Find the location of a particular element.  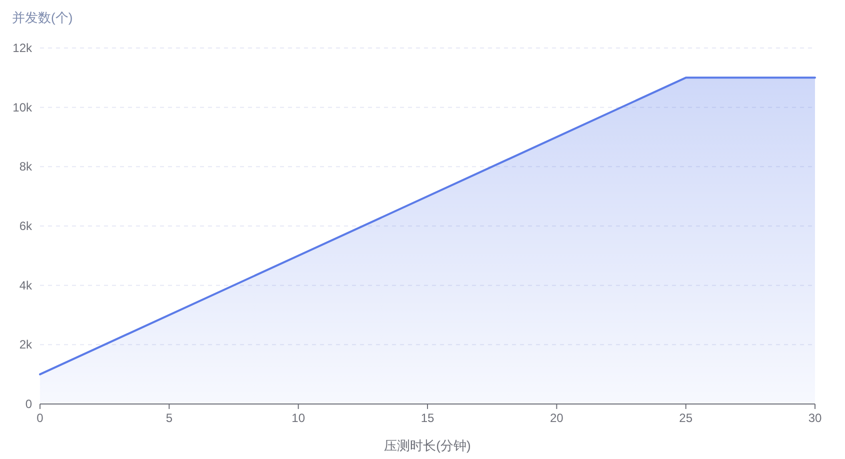

y-tick-label: 12k is located at coordinates (22, 48).